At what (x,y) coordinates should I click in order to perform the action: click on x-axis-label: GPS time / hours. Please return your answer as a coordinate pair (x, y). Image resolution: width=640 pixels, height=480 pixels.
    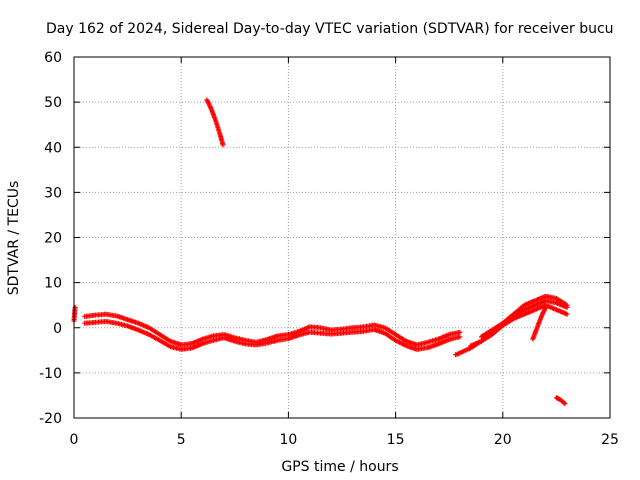
    Looking at the image, I should click on (339, 467).